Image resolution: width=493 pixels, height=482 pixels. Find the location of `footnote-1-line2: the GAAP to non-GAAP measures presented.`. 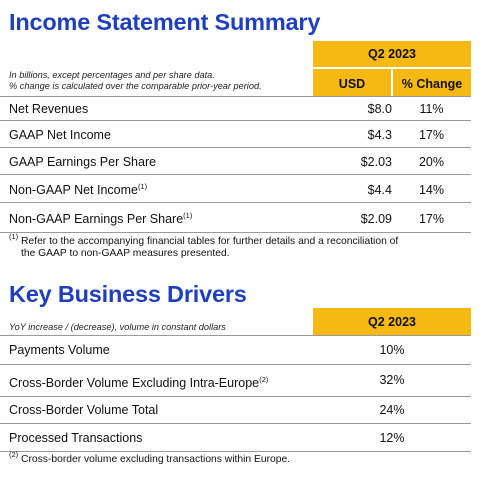

footnote-1-line2: the GAAP to non-GAAP measures presented. is located at coordinates (125, 253).